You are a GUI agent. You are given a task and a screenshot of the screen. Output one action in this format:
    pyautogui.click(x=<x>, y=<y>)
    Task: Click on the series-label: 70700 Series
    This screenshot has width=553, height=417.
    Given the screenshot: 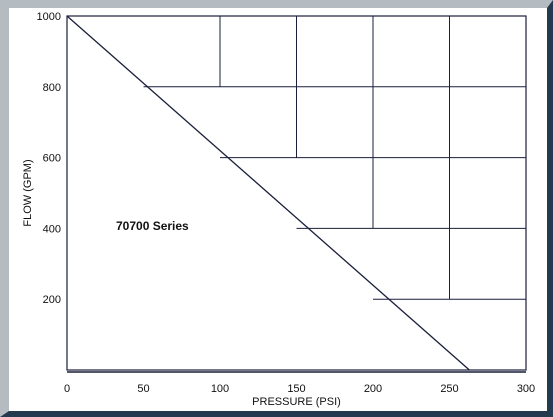 What is the action you would take?
    pyautogui.click(x=152, y=226)
    